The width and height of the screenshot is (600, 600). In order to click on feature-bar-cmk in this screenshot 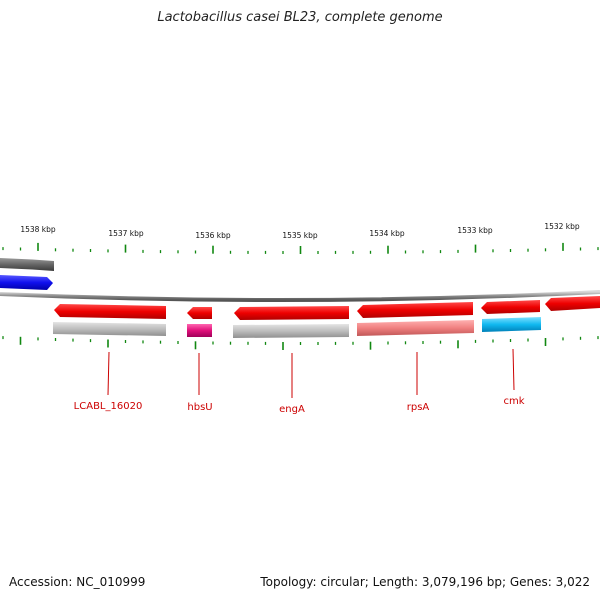, I will do `click(511, 324)`.